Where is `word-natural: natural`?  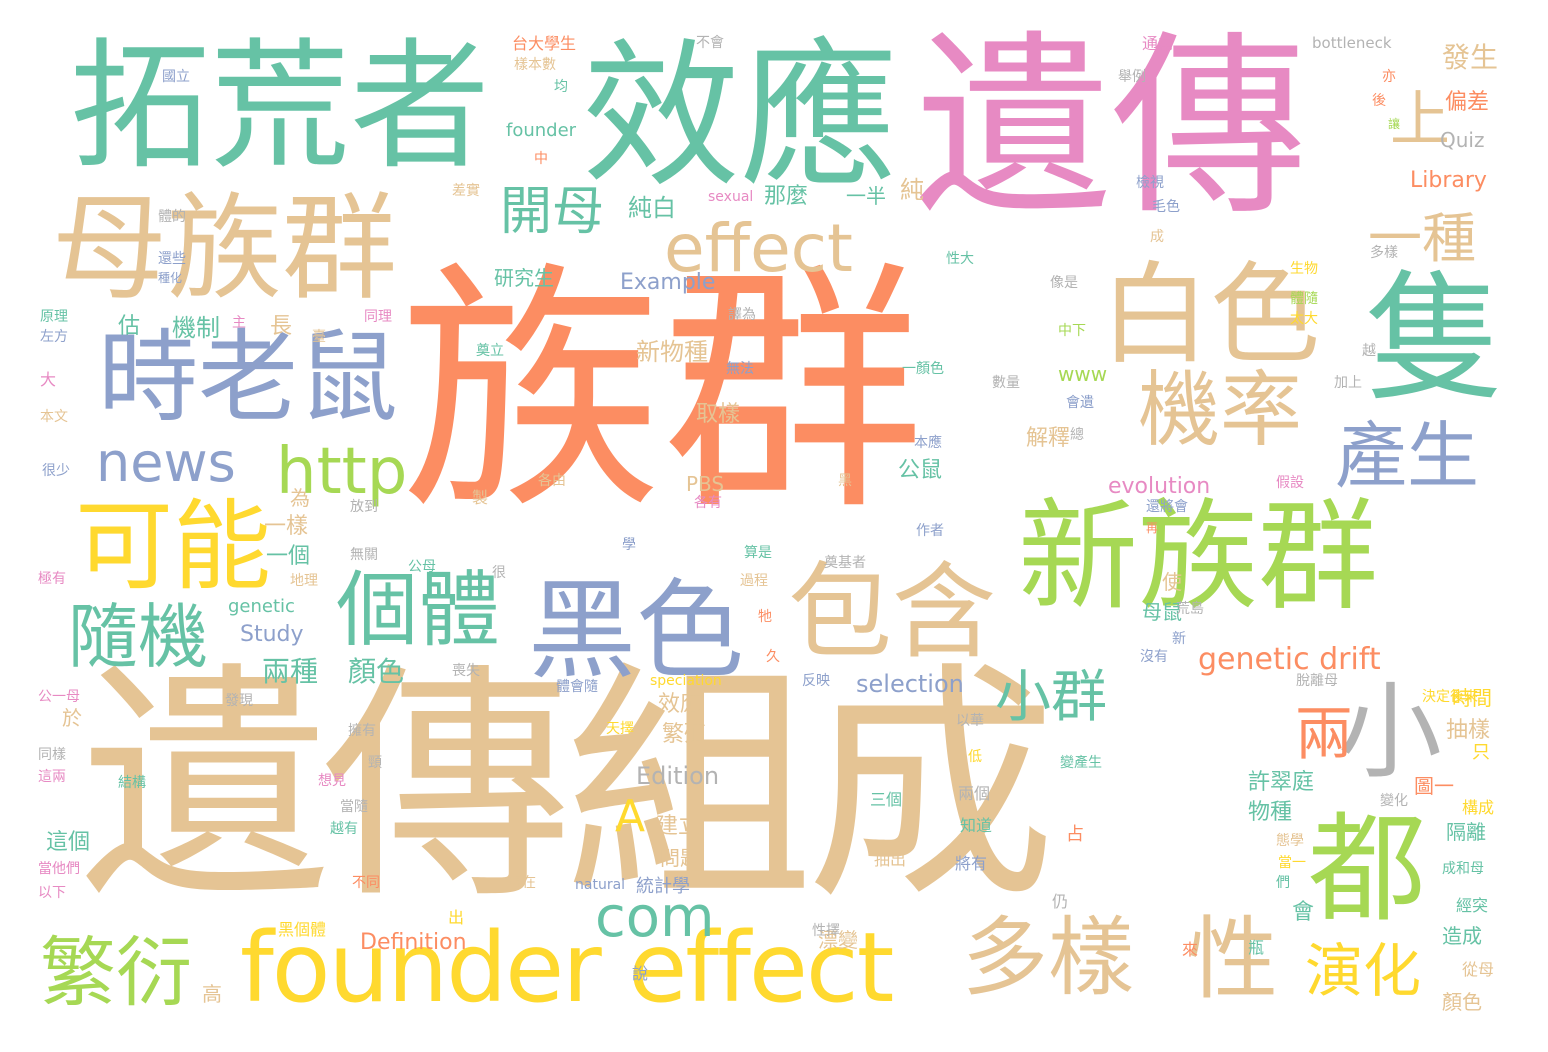 word-natural: natural is located at coordinates (600, 885).